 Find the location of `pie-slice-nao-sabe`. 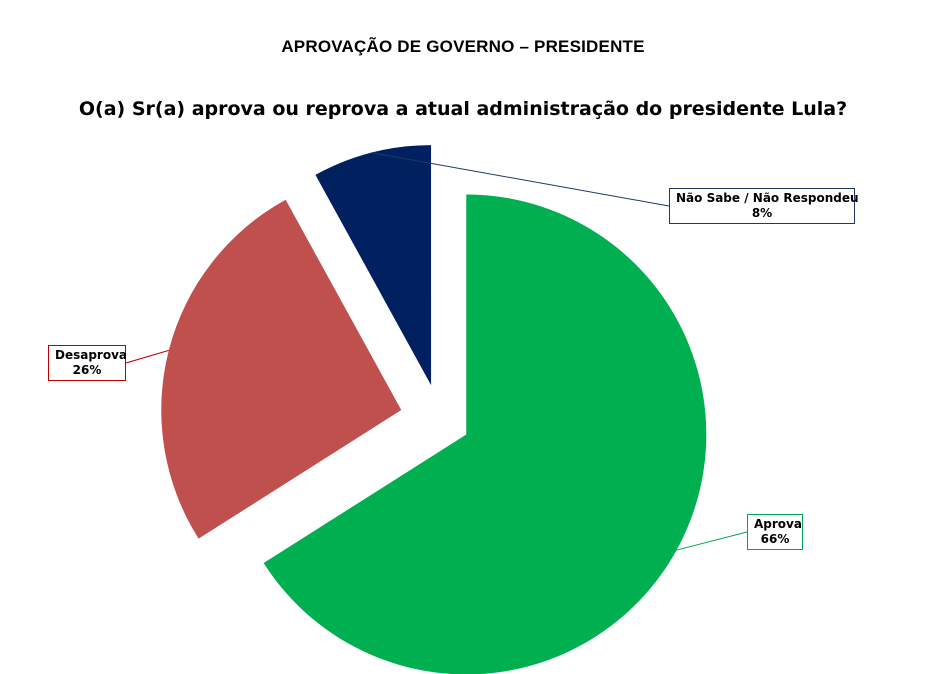

pie-slice-nao-sabe is located at coordinates (373, 265).